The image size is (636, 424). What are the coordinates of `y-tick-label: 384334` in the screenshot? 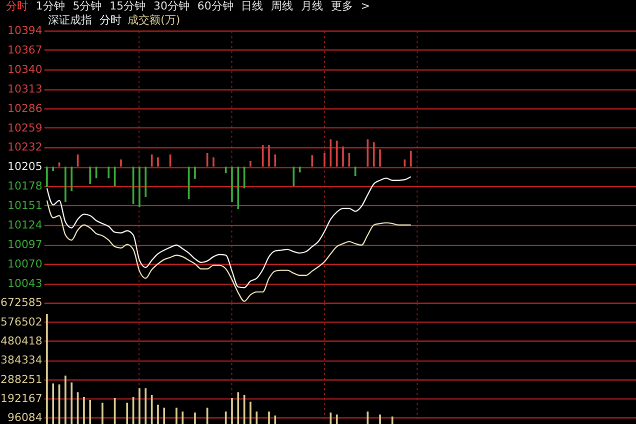 It's located at (21, 360).